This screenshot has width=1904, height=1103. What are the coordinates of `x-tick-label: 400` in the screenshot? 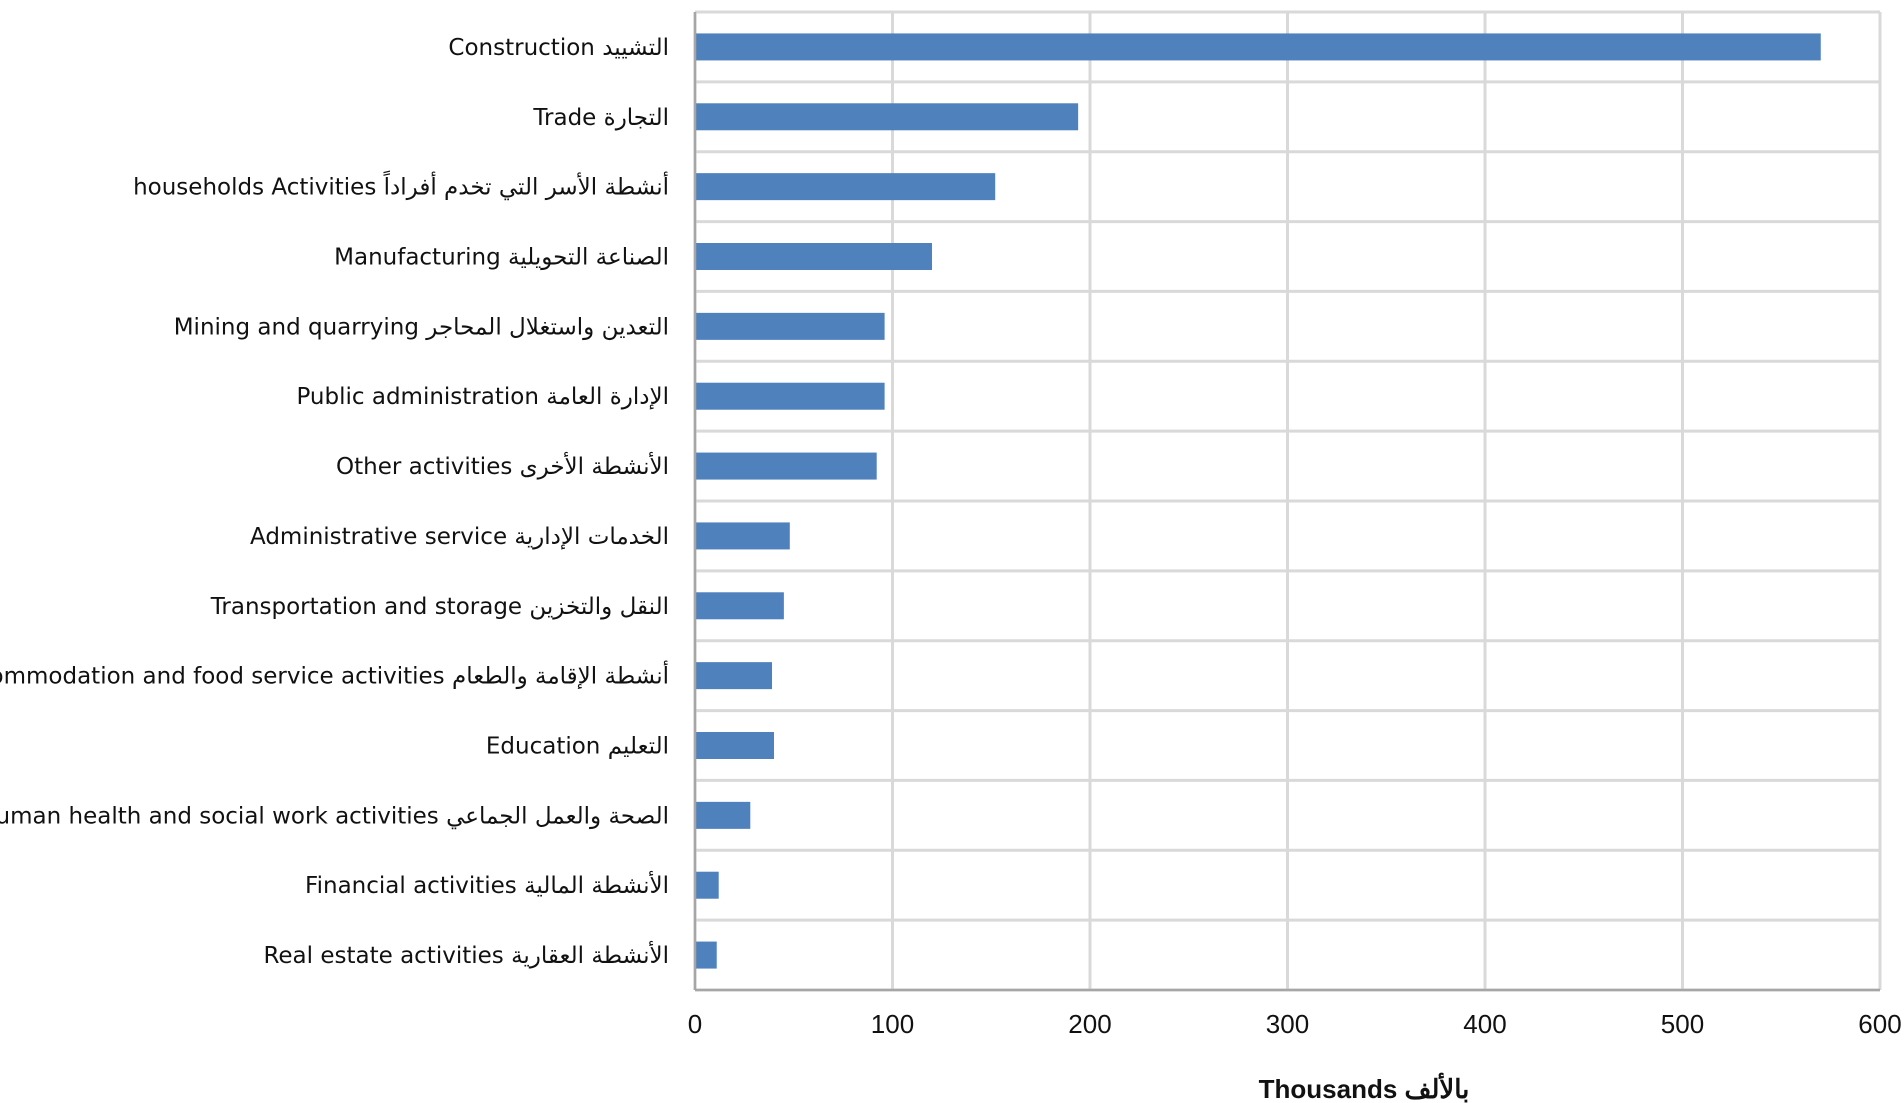 It's located at (1484, 1024).